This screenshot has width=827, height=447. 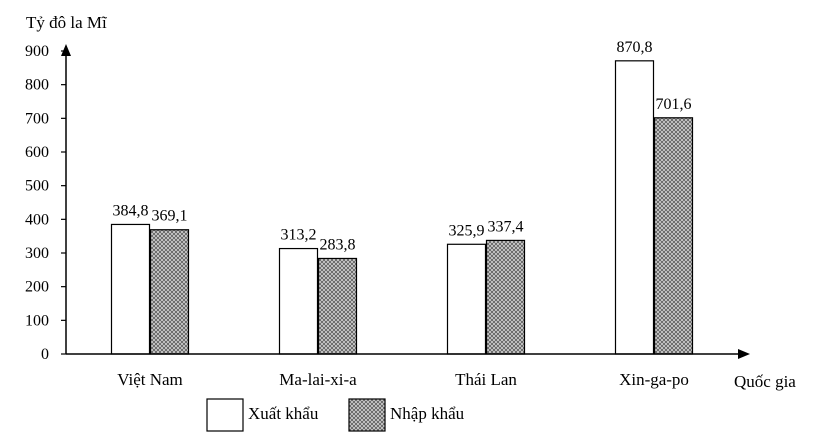 I want to click on x-category-label: Việt Nam, so click(x=150, y=379).